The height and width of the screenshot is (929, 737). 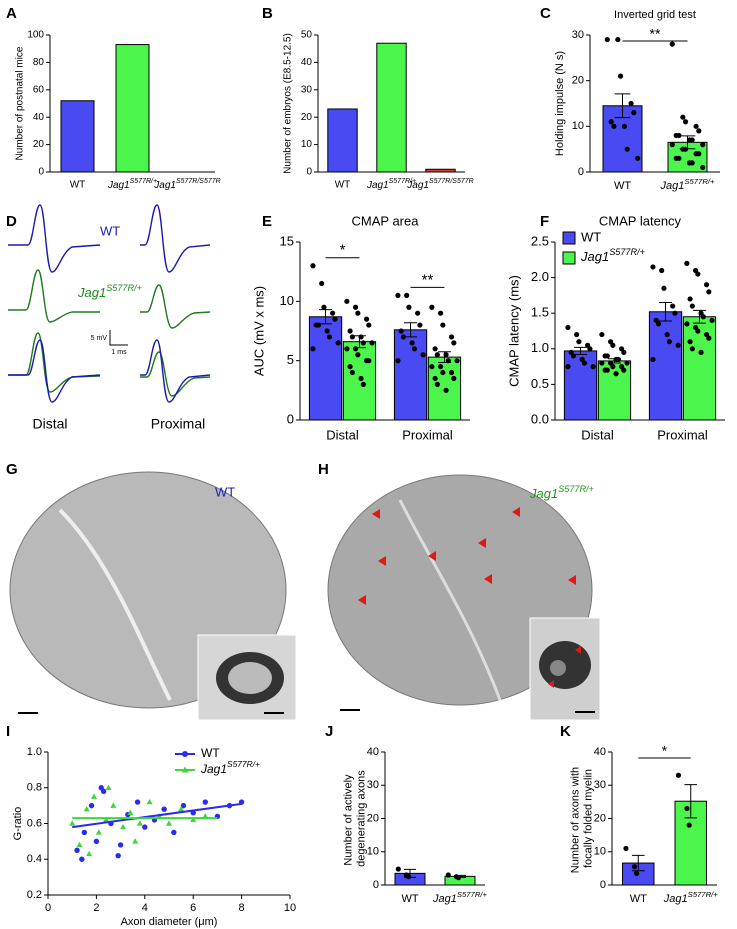 I want to click on x-tick-label: 0, so click(x=48, y=908).